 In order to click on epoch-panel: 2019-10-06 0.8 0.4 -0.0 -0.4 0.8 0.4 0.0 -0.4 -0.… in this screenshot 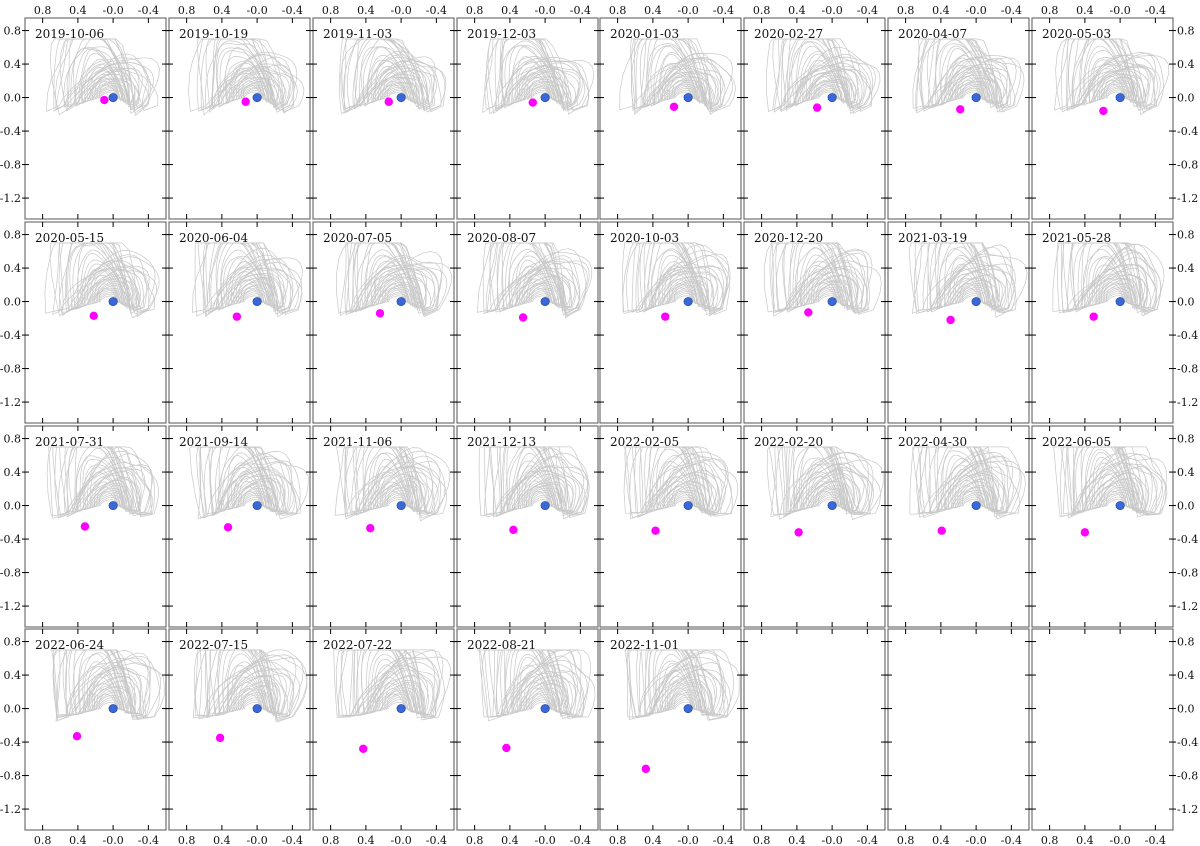, I will do `click(84, 112)`.